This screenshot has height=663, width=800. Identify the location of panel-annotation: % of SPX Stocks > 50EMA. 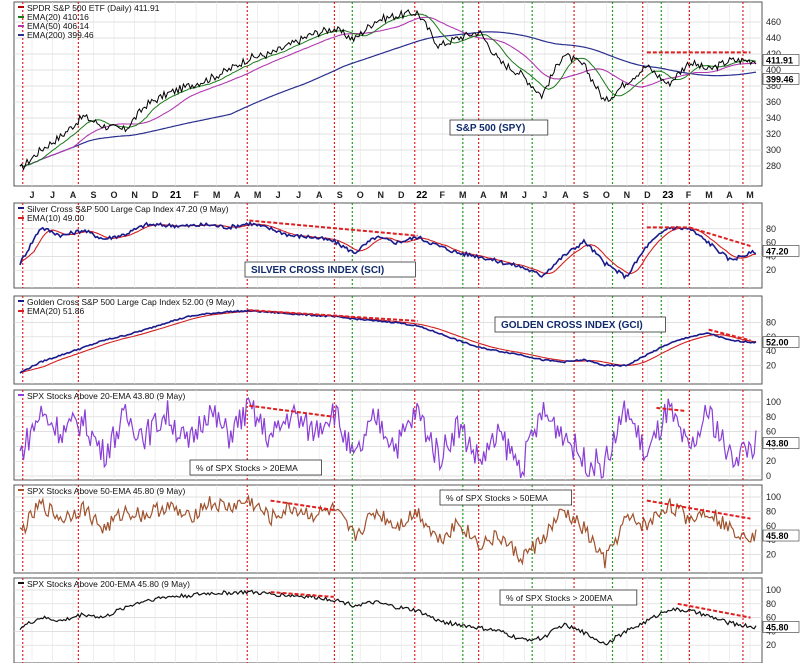
(497, 498).